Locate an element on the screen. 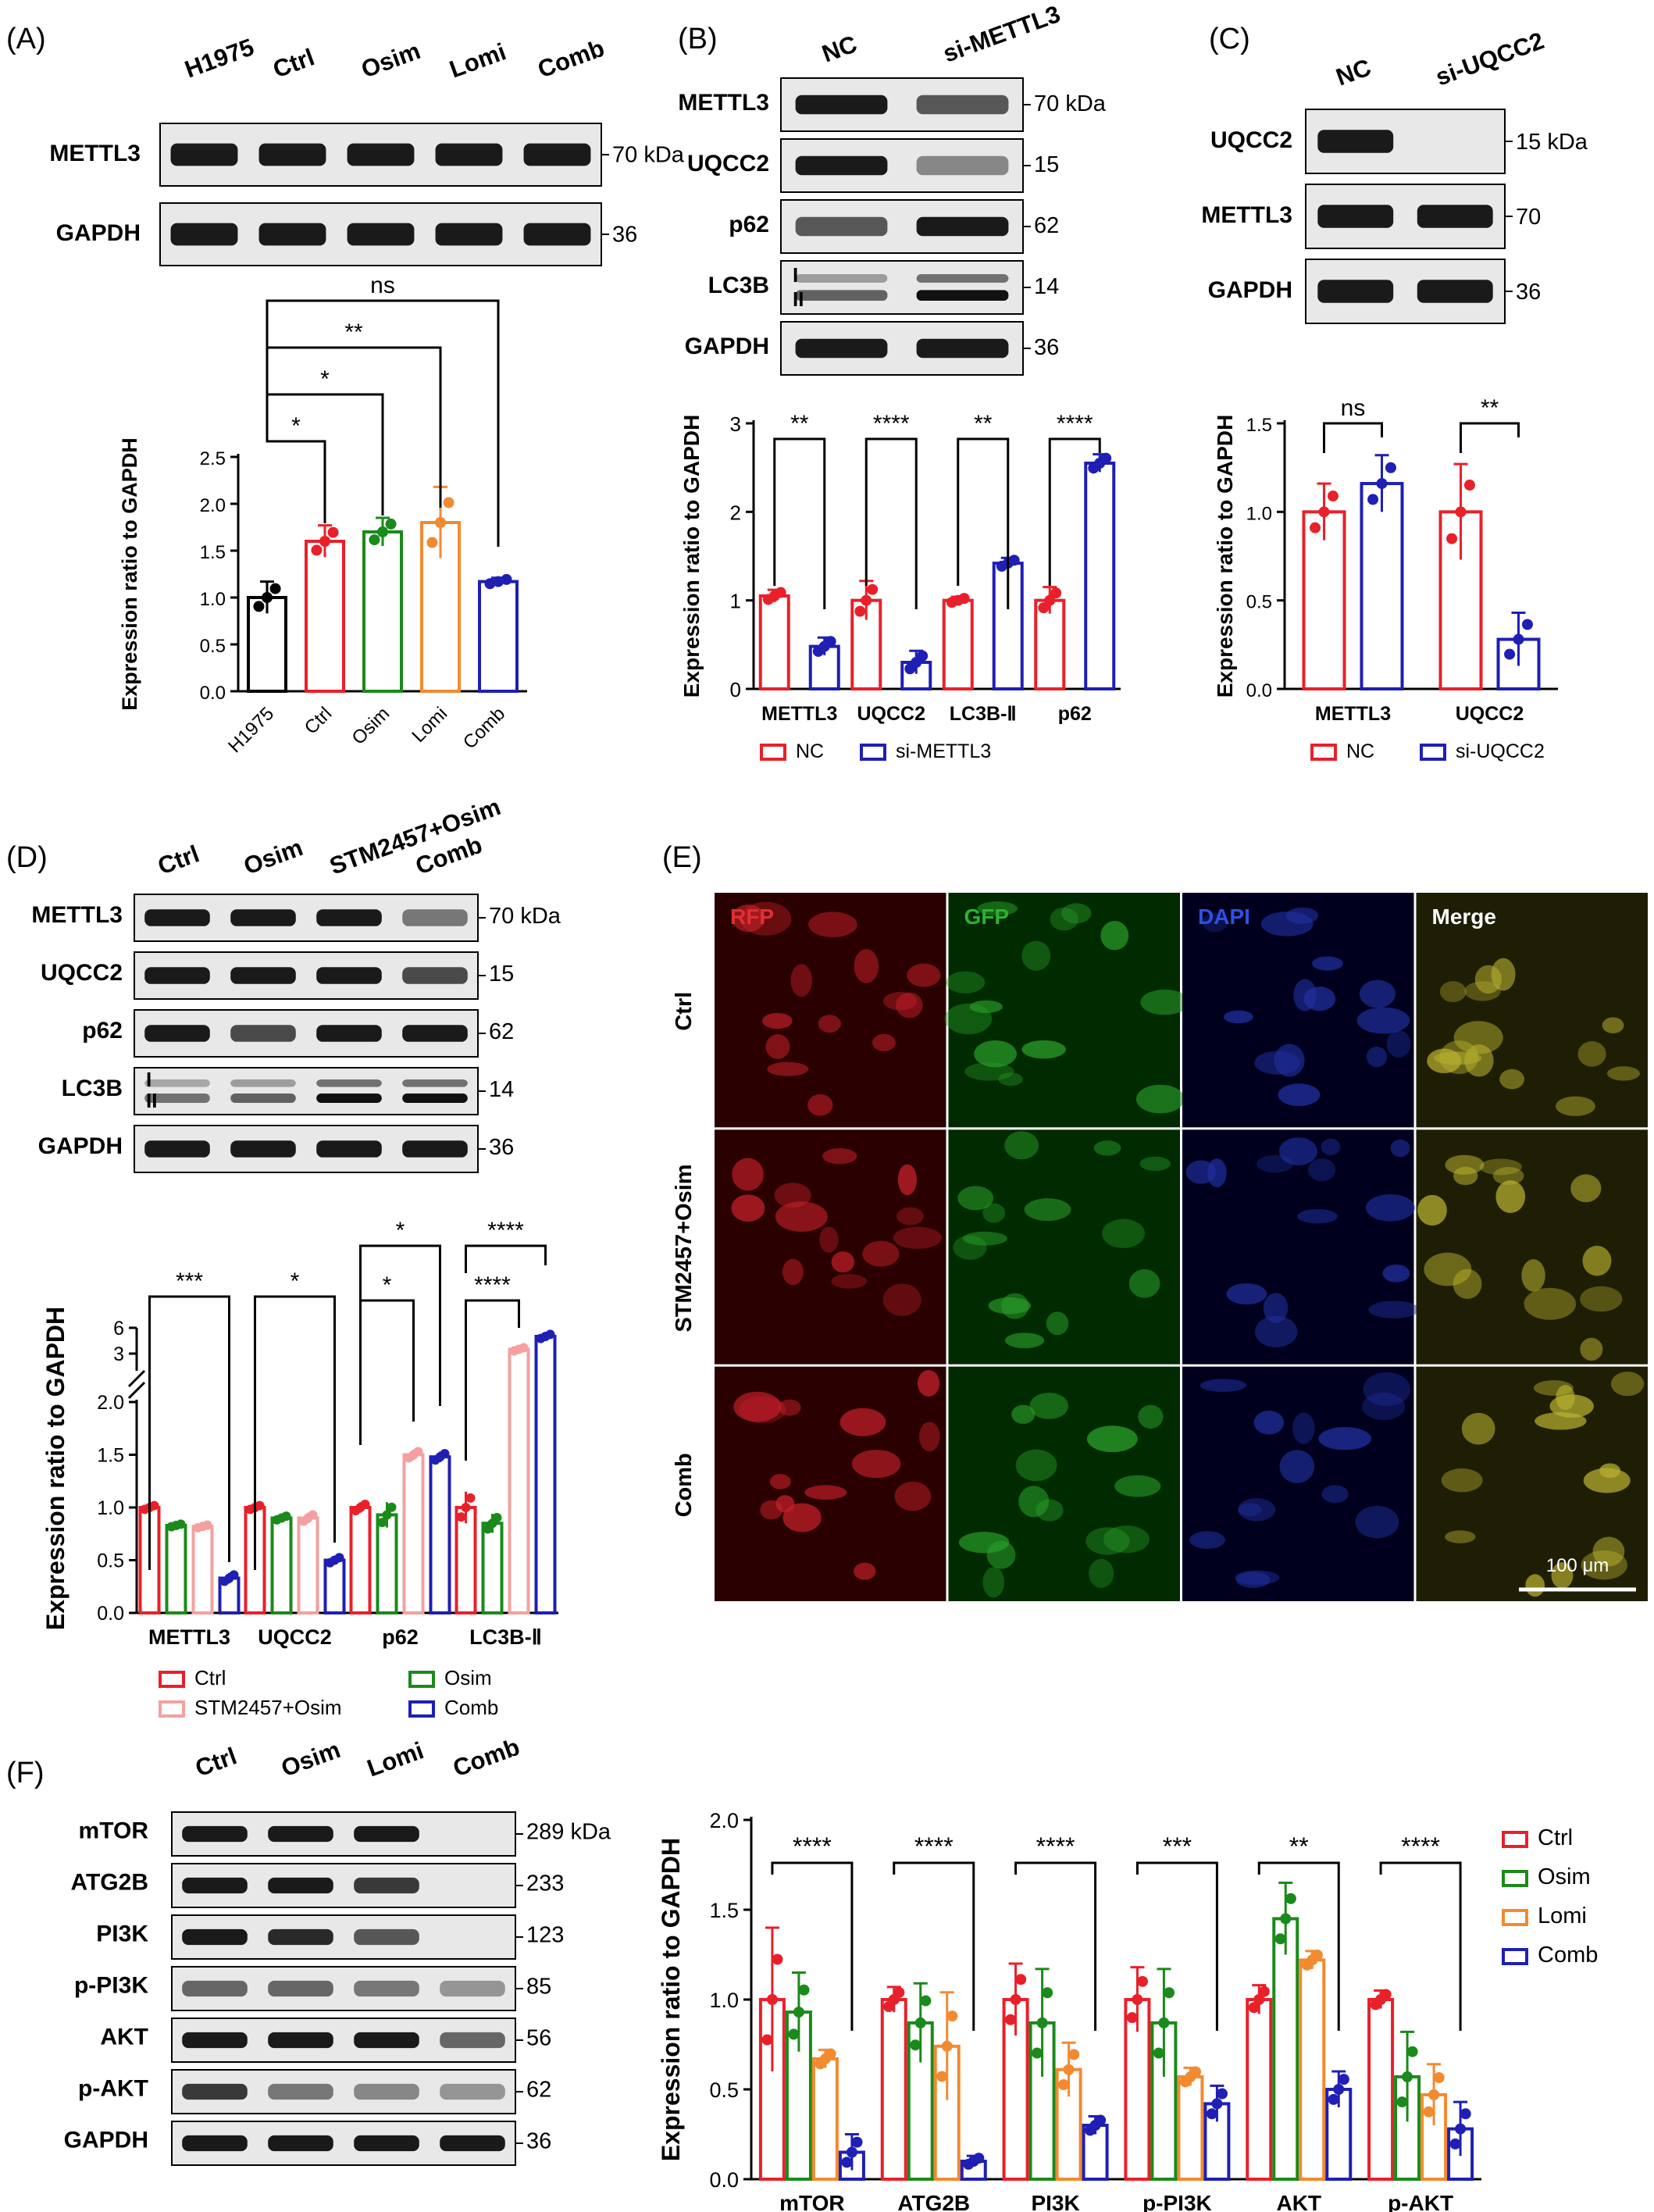  panel-label-e: (E) is located at coordinates (682, 857).